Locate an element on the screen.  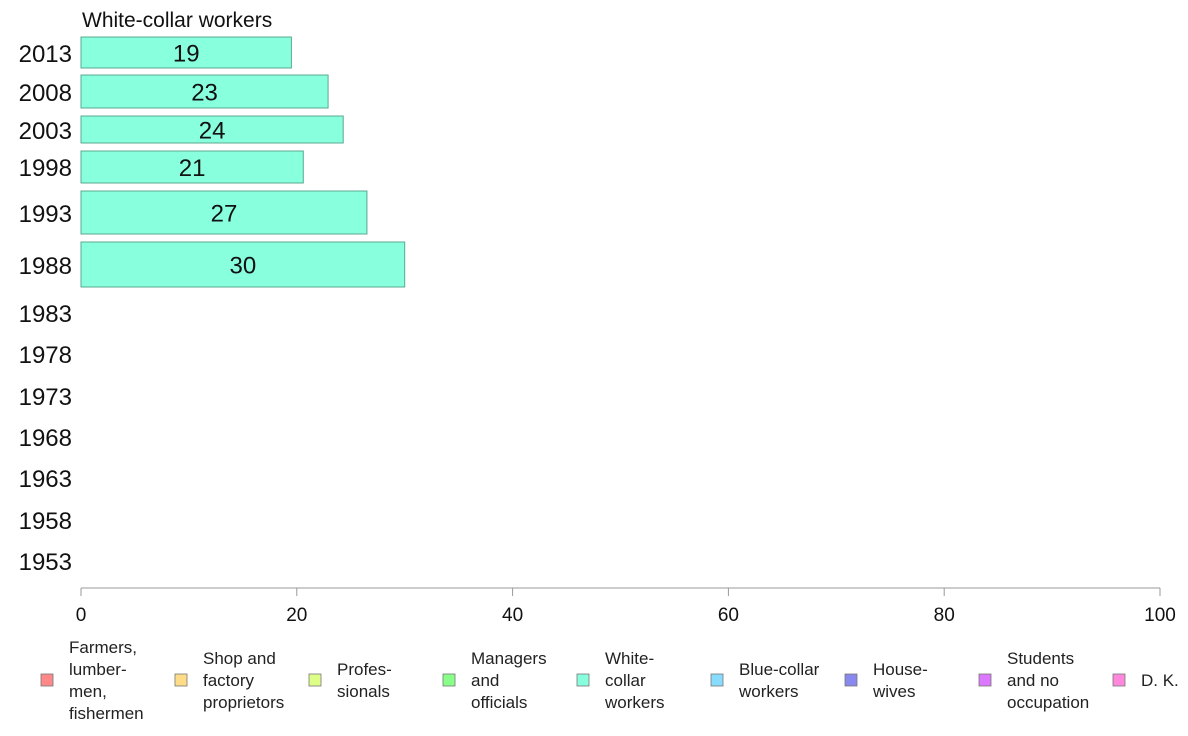
legend-text-7-0: Students is located at coordinates (1040, 658).